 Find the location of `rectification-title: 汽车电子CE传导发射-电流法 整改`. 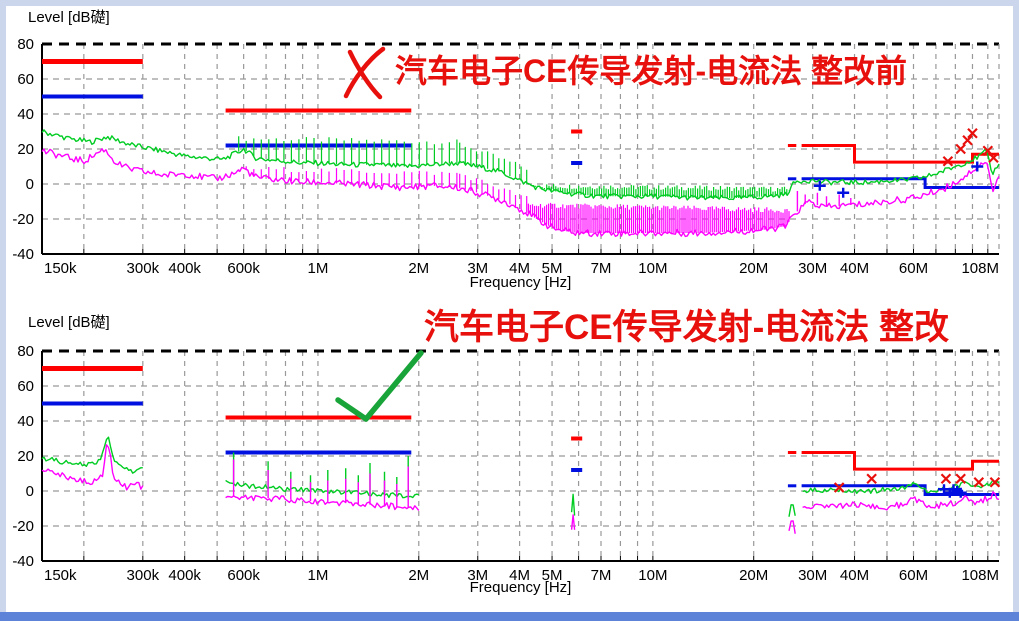

rectification-title: 汽车电子CE传导发射-电流法 整改 is located at coordinates (687, 327).